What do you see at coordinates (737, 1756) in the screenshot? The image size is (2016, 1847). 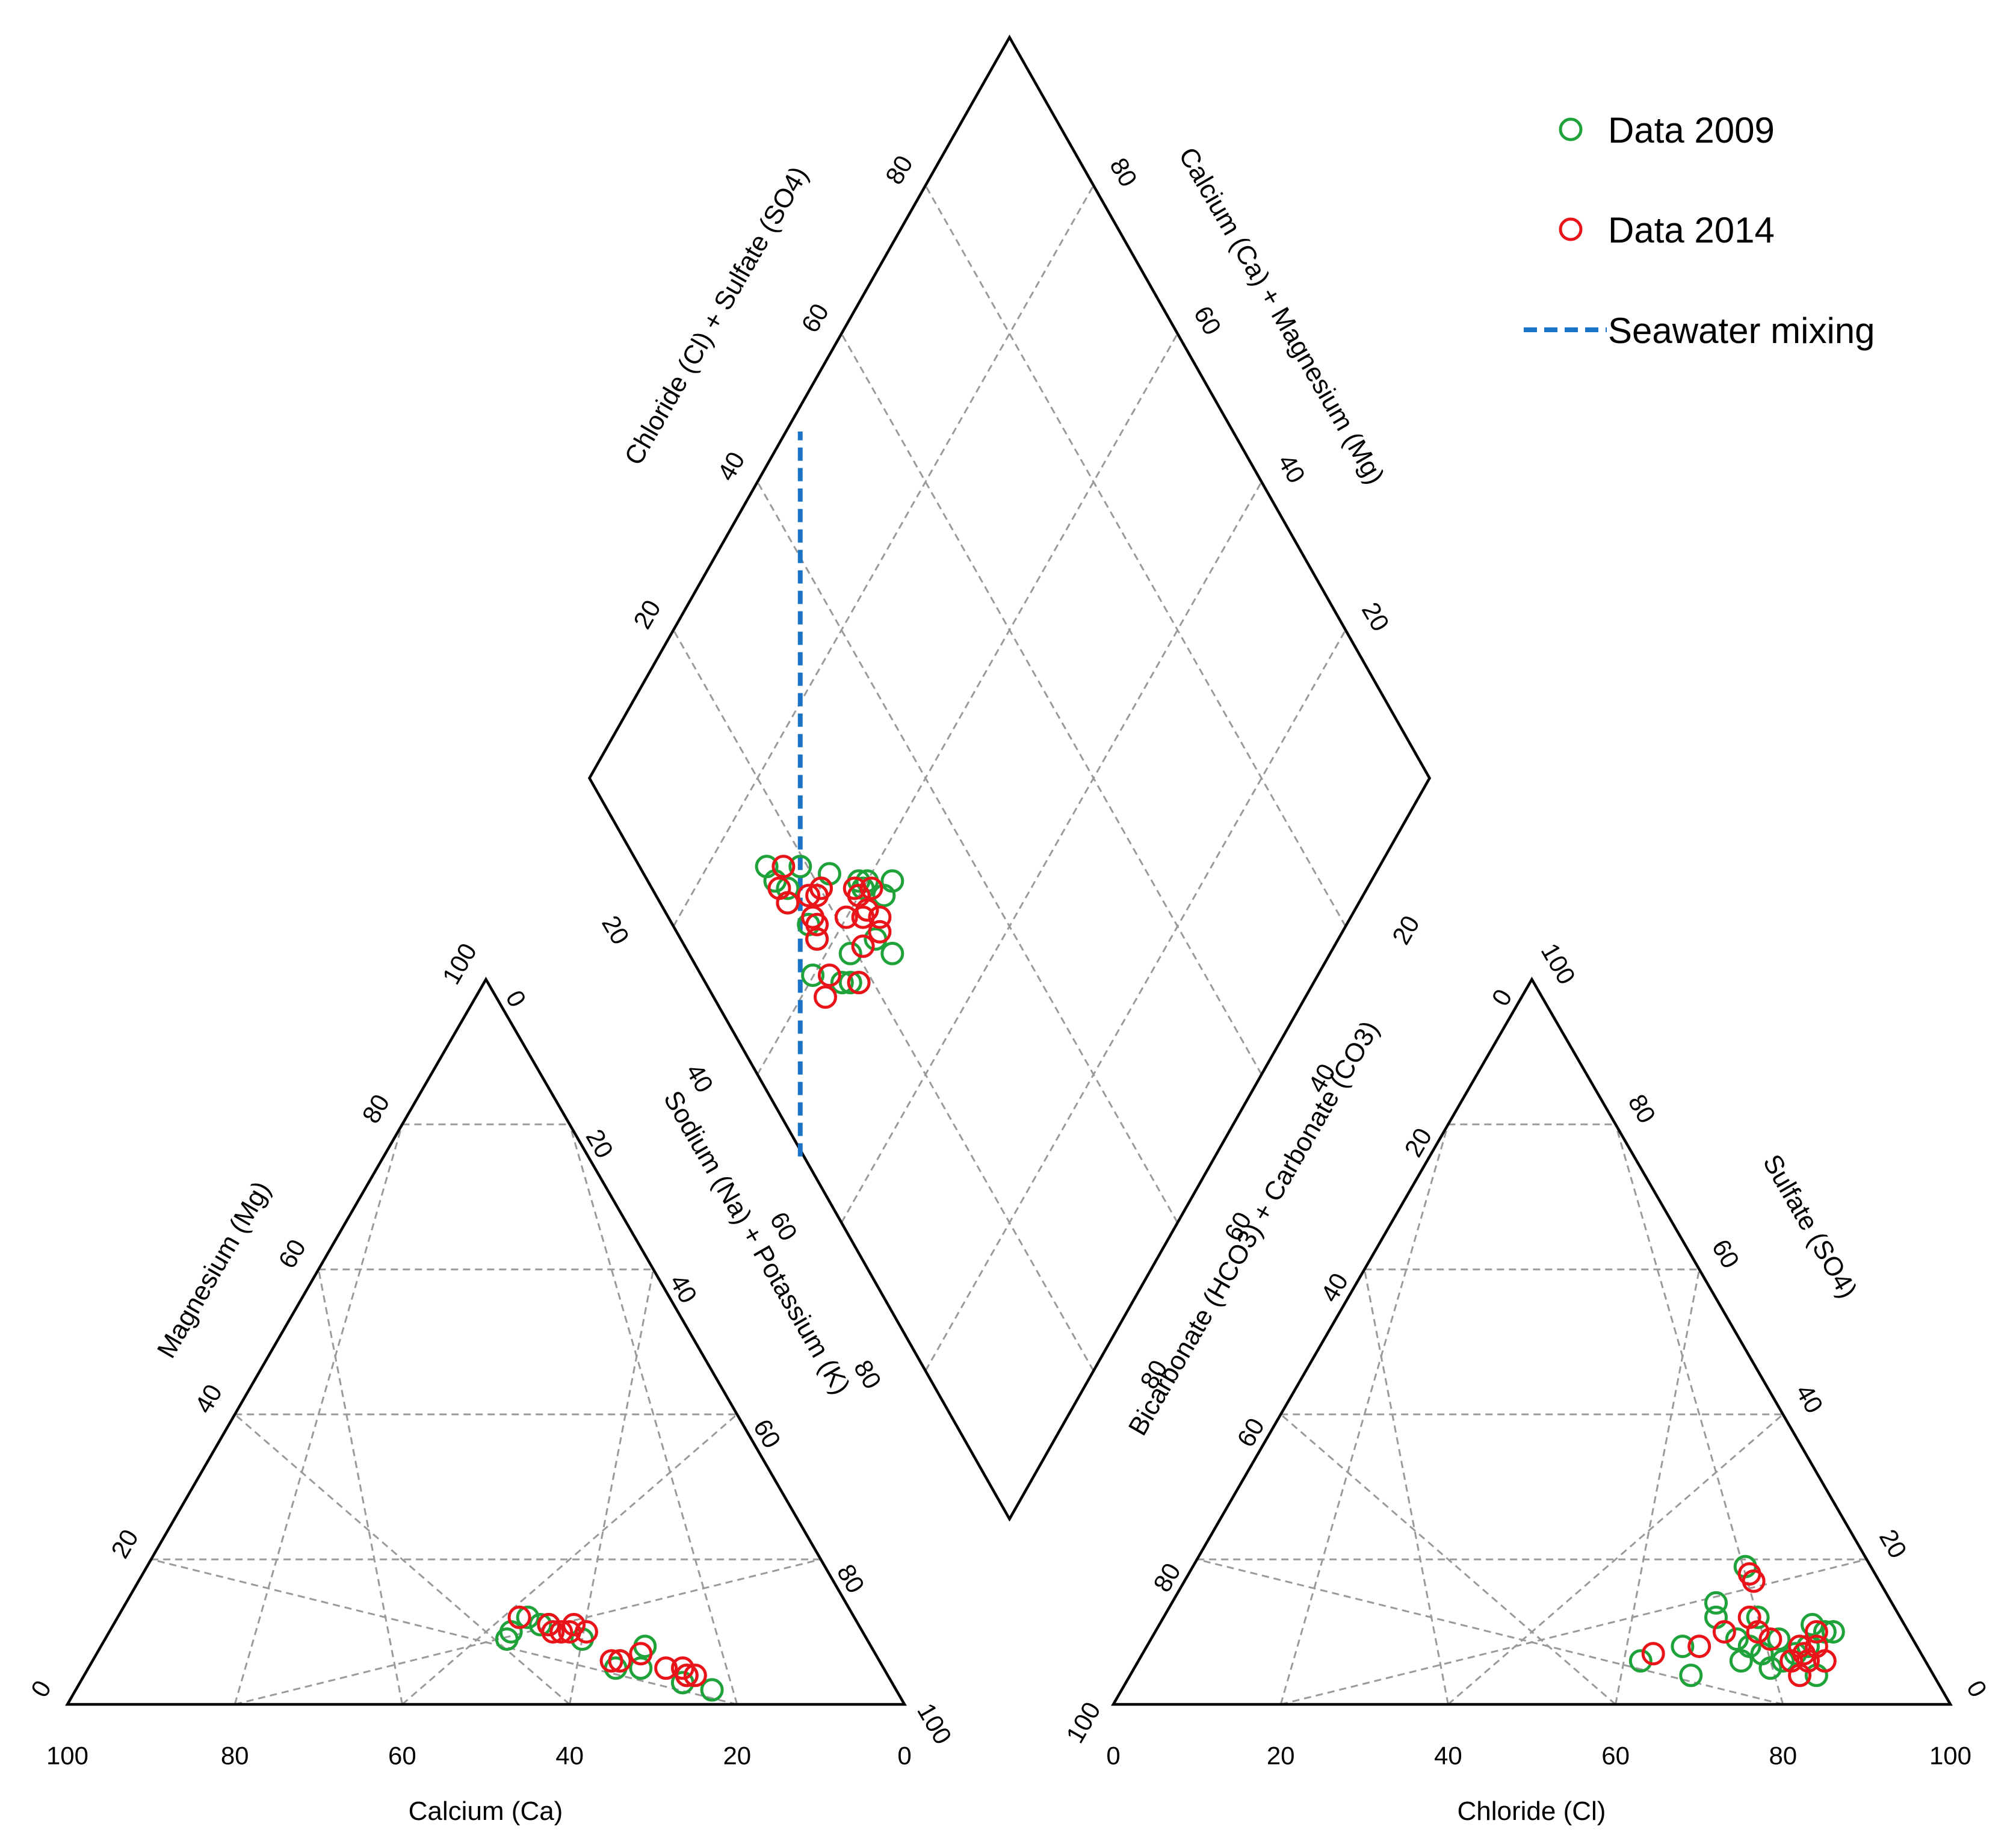 I see `cation-x-tick-label: 20` at bounding box center [737, 1756].